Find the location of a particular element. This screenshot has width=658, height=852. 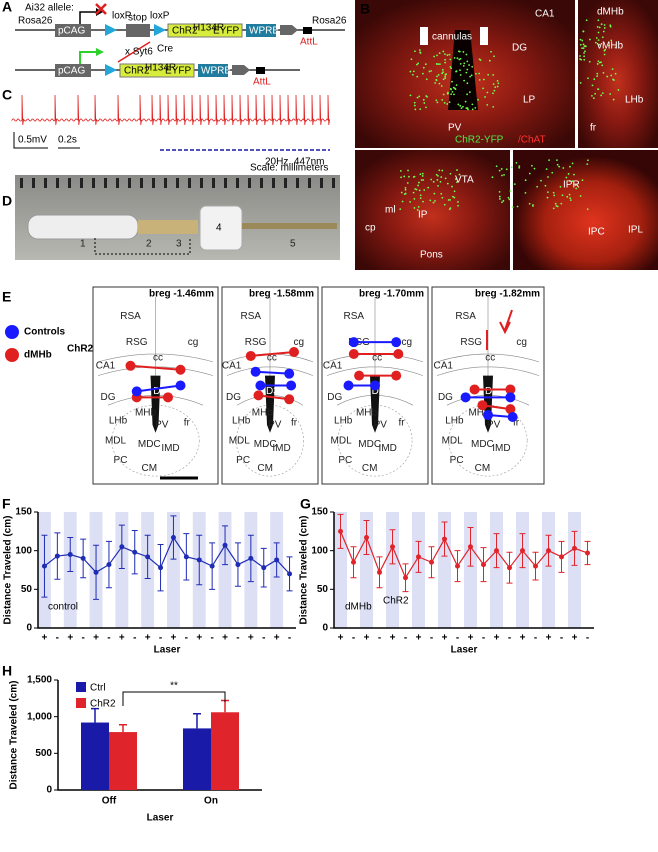

error-bar is located at coordinates (123, 728).